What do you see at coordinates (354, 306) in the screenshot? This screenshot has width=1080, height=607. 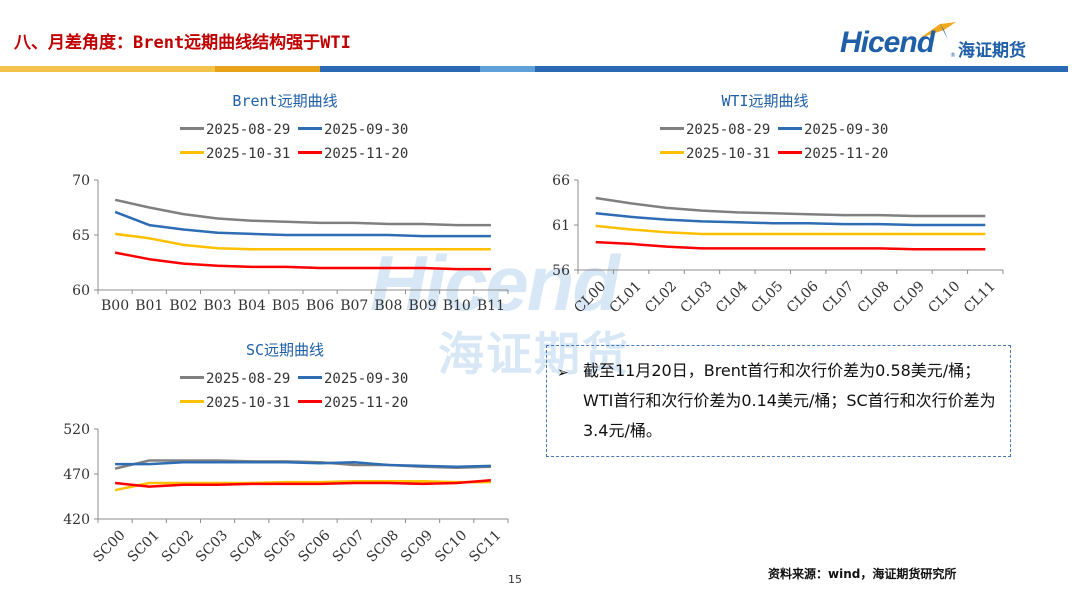 I see `x-tick-label: B07` at bounding box center [354, 306].